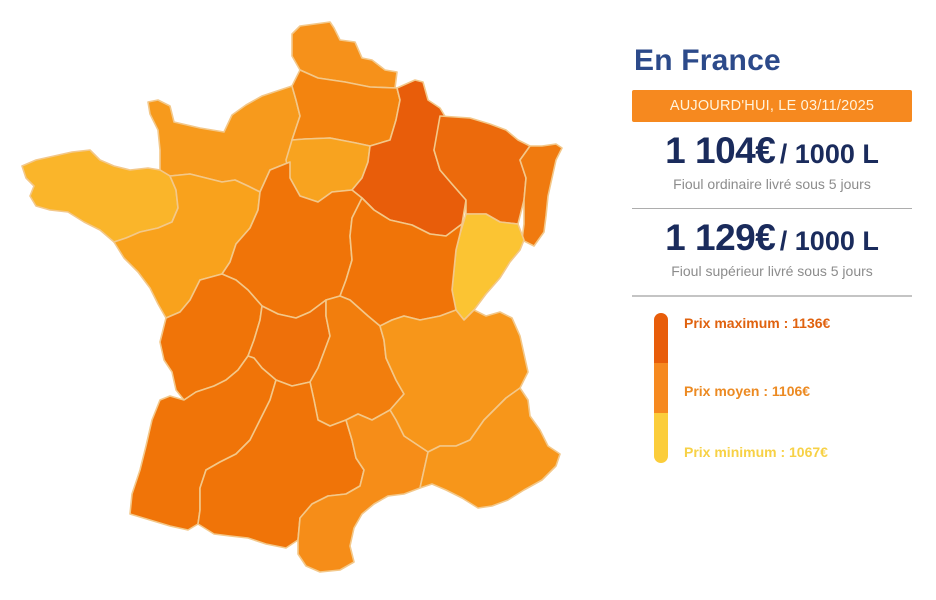  I want to click on price-description: Fioul ordinaire livré sous 5 jours, so click(772, 184).